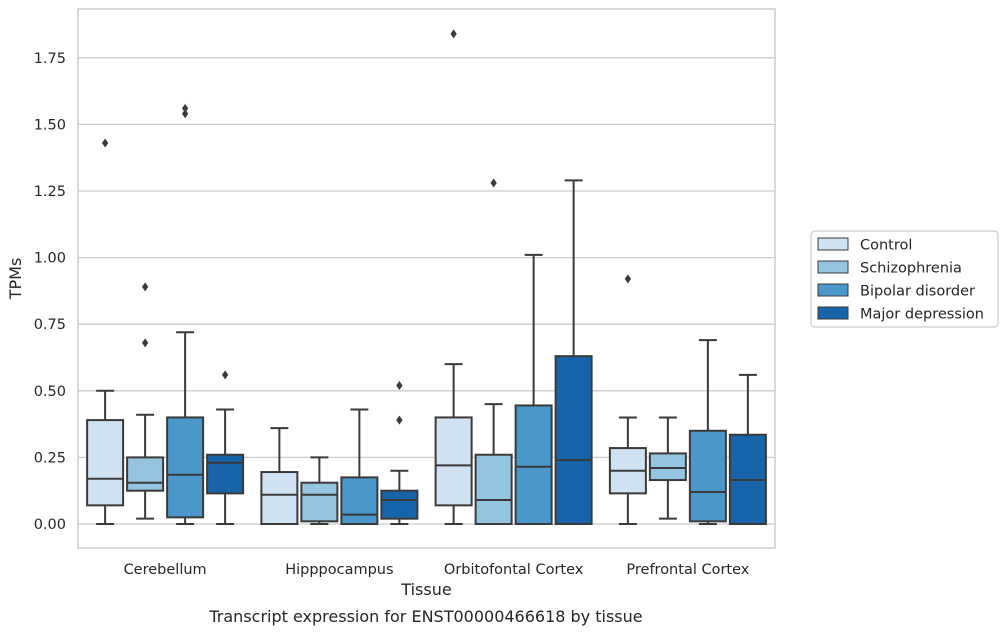 Image resolution: width=1007 pixels, height=634 pixels. Describe the element at coordinates (50, 125) in the screenshot. I see `y-tick-label: 1.50` at that location.